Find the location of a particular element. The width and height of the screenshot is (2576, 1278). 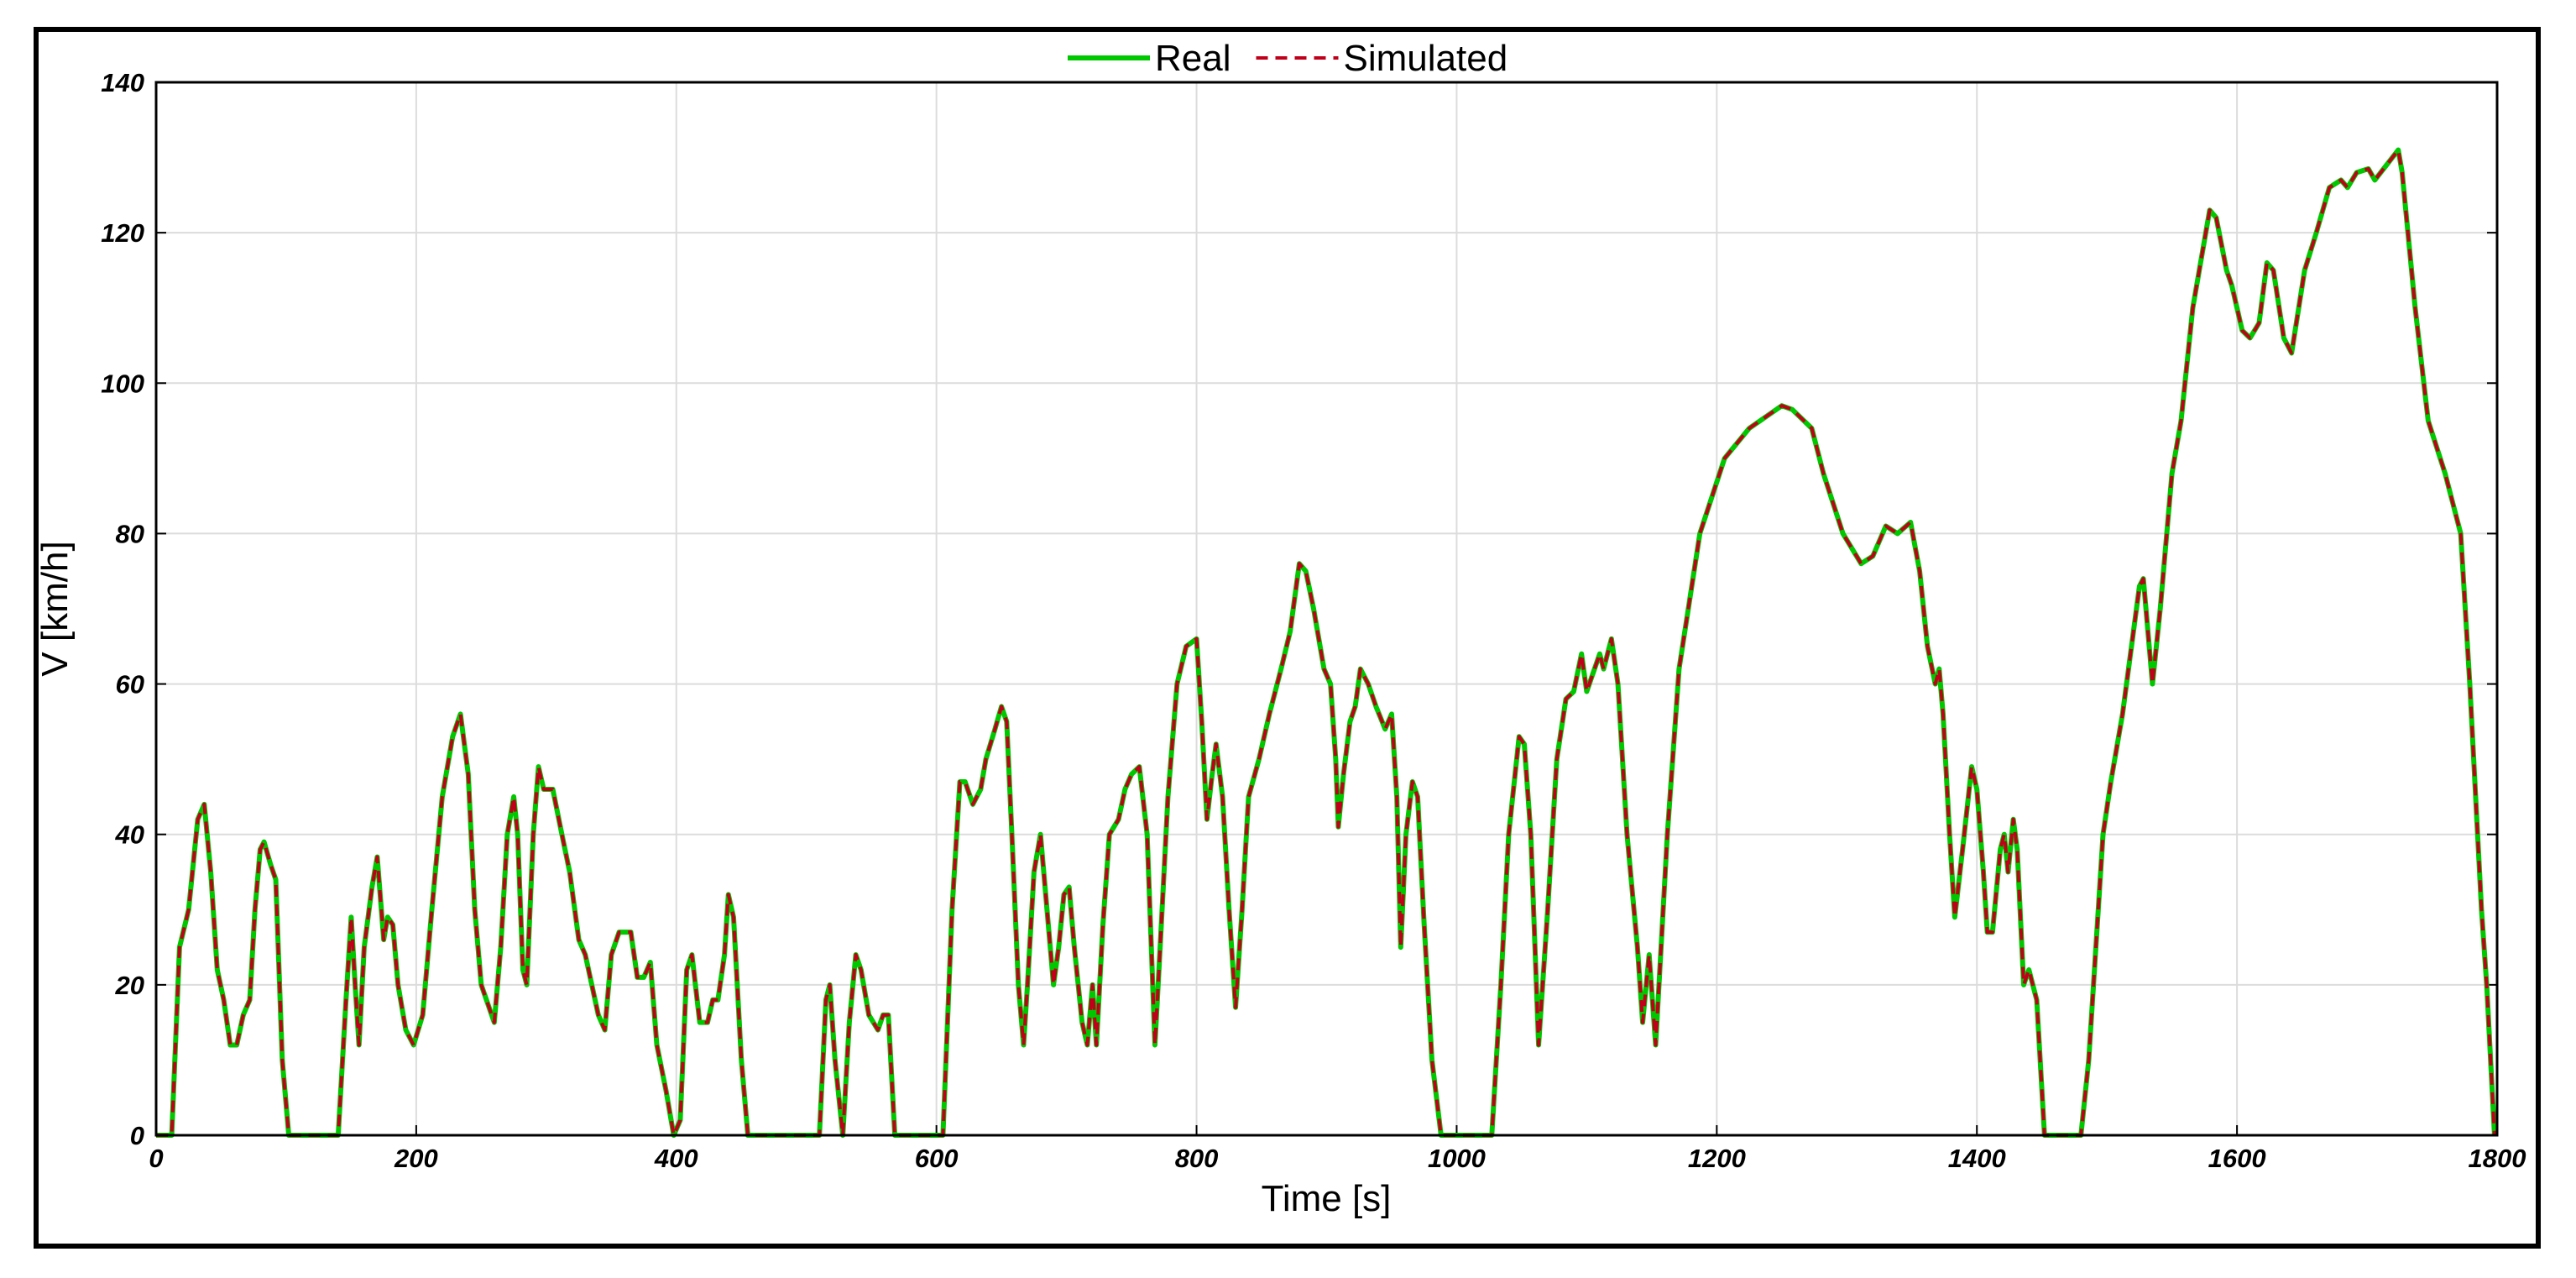

y-tick-label: 120 is located at coordinates (122, 233).